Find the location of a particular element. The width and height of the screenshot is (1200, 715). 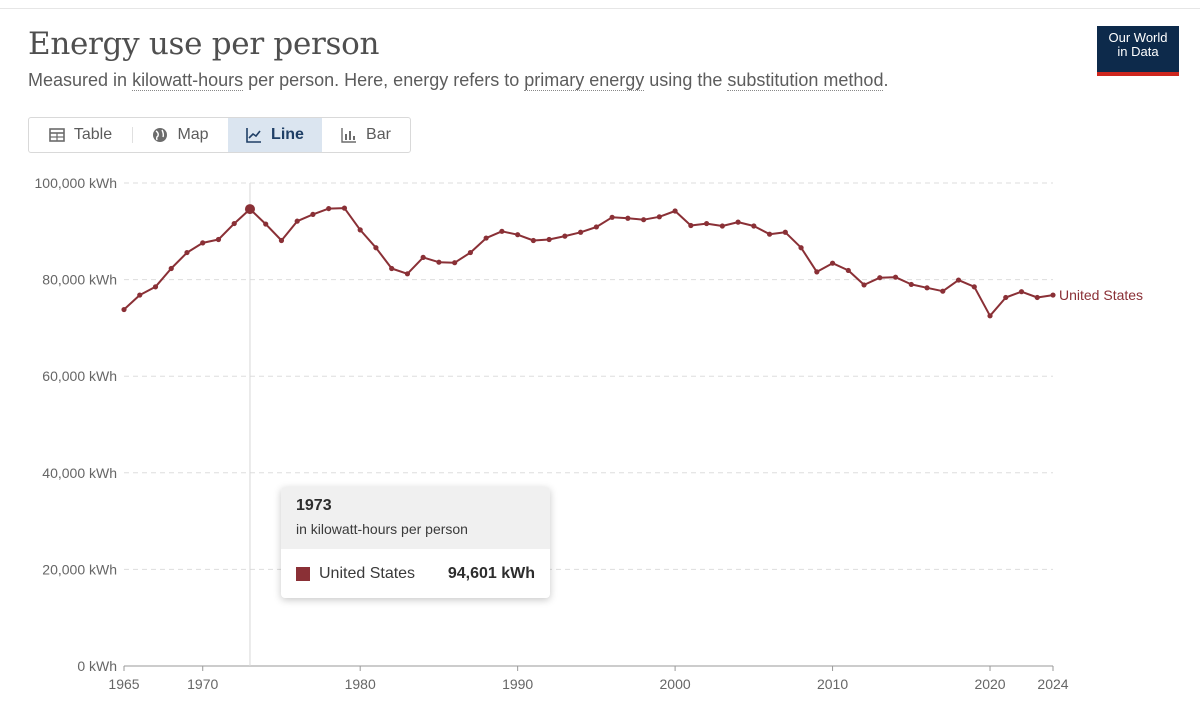

logo-line1: Our World is located at coordinates (1138, 37).